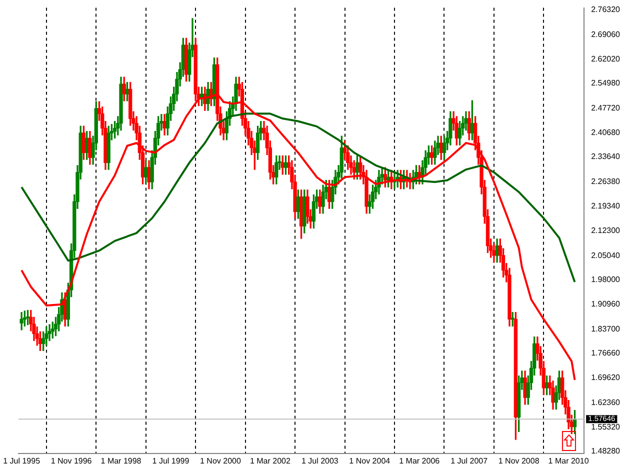 The image size is (625, 469). I want to click on x-tick-label: 1 Nov 2004, so click(370, 461).